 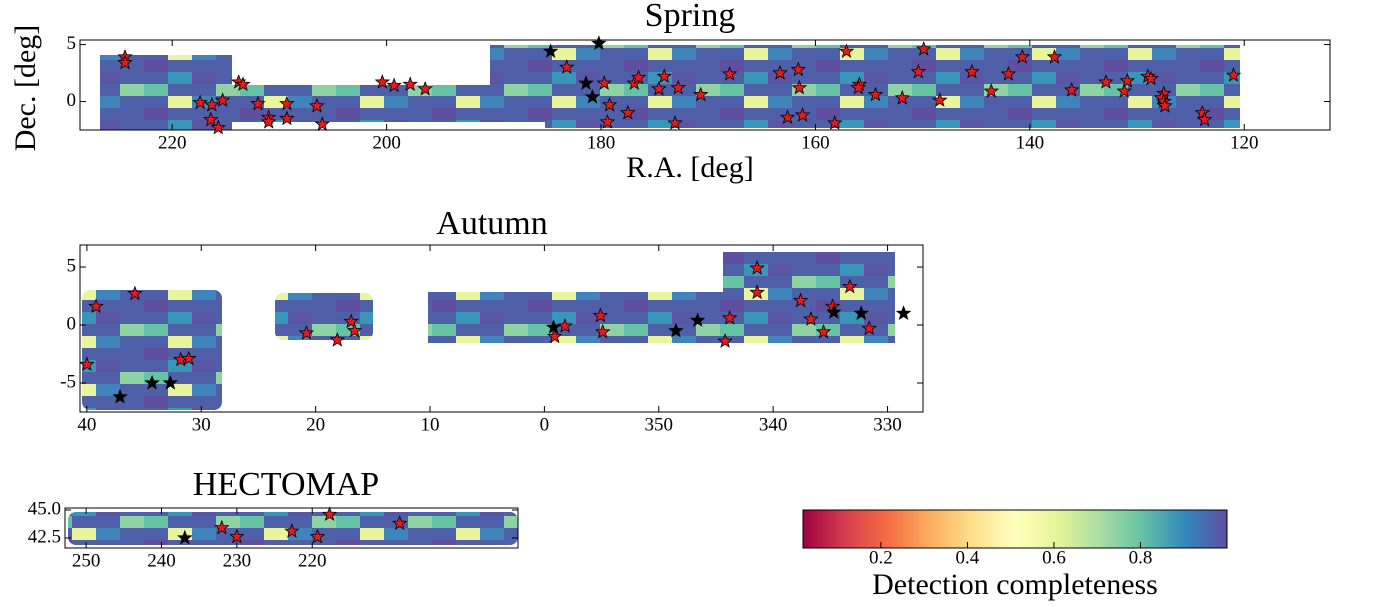 What do you see at coordinates (172, 142) in the screenshot?
I see `x-tick-label: 220` at bounding box center [172, 142].